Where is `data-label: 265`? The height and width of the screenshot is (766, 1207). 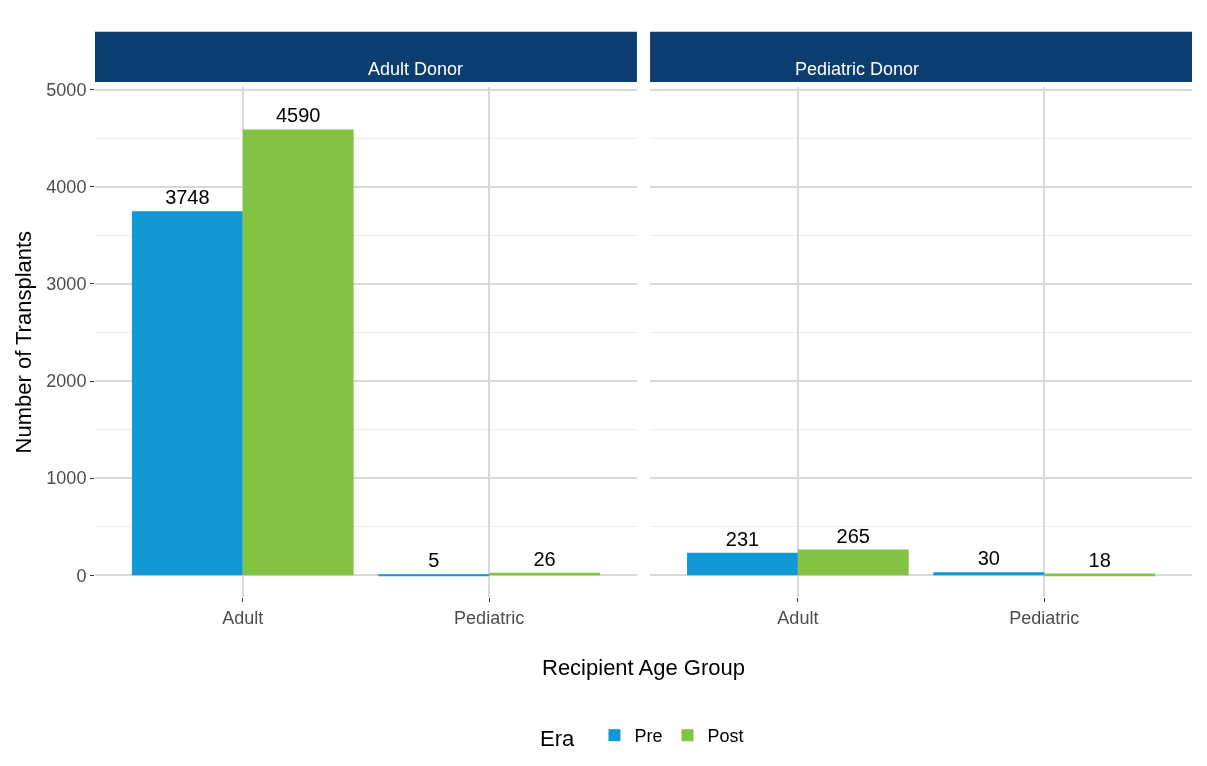
data-label: 265 is located at coordinates (853, 535).